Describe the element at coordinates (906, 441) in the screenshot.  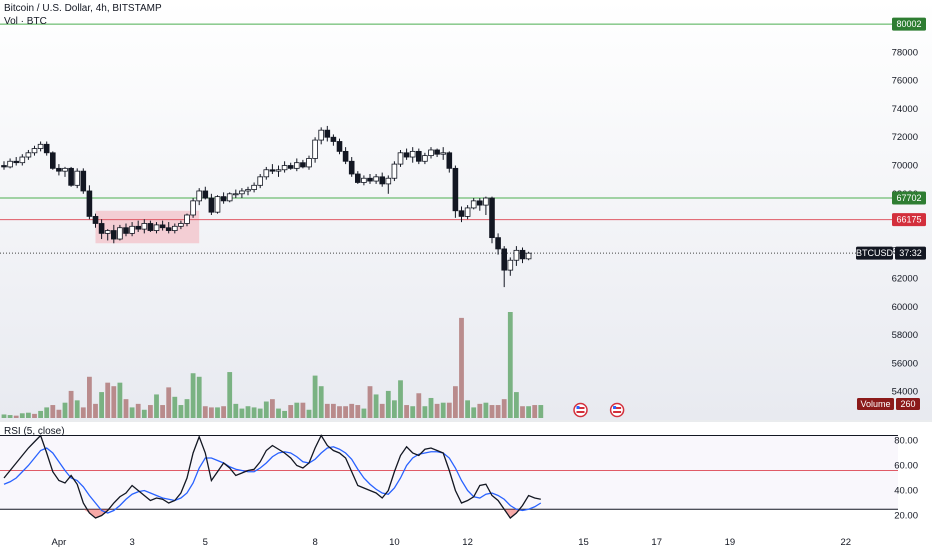
I see `rsi-axis-label: 80.00` at that location.